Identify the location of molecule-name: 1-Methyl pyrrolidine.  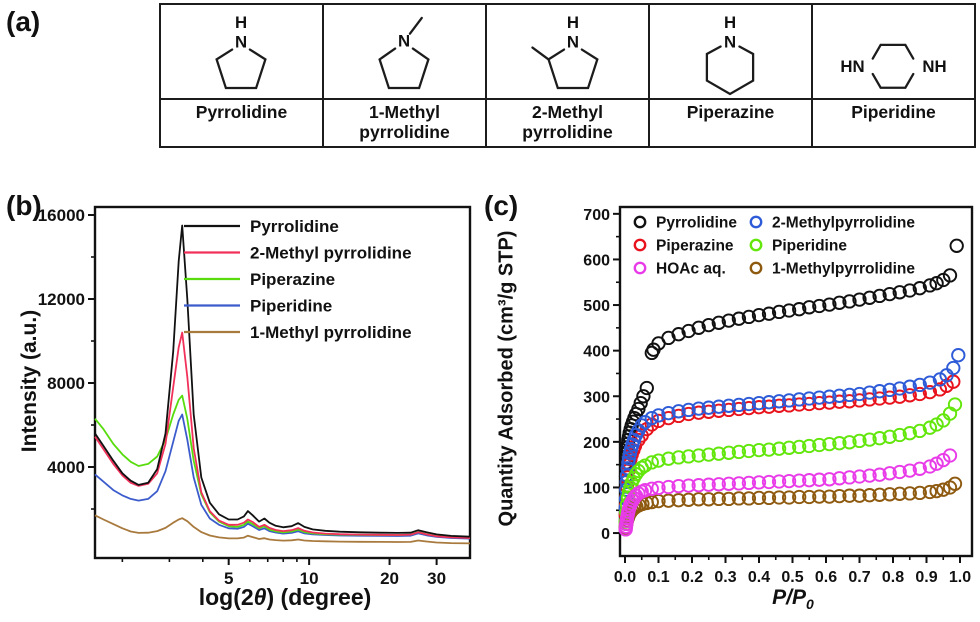
(404, 122).